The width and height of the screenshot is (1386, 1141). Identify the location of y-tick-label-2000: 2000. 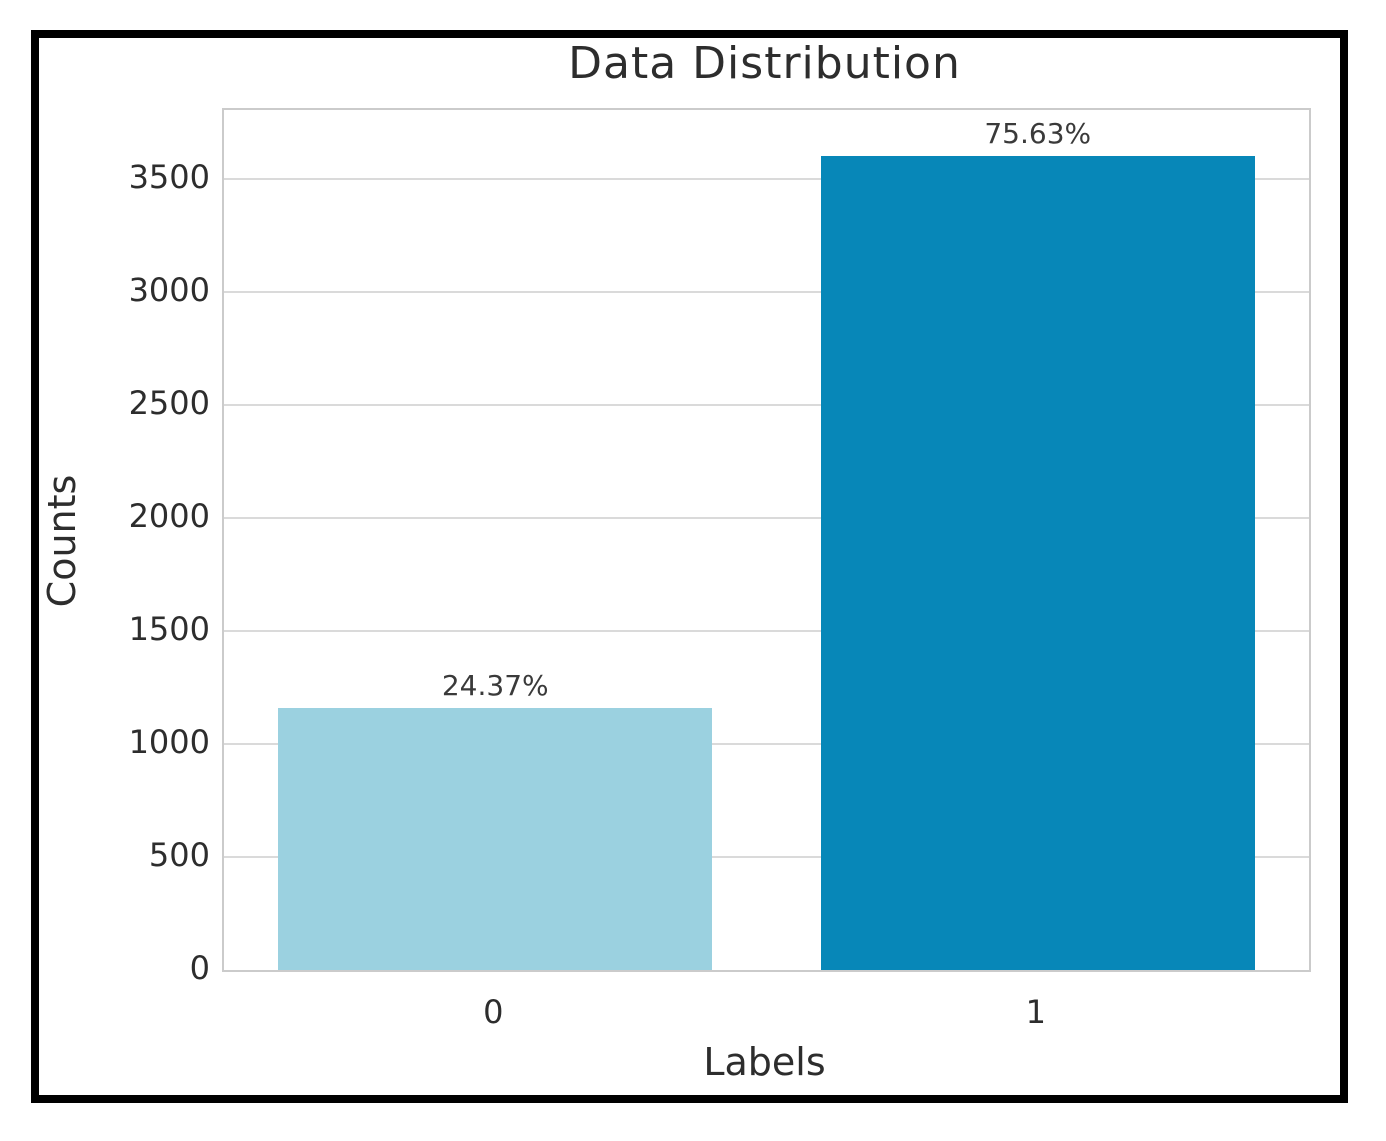
(169, 515).